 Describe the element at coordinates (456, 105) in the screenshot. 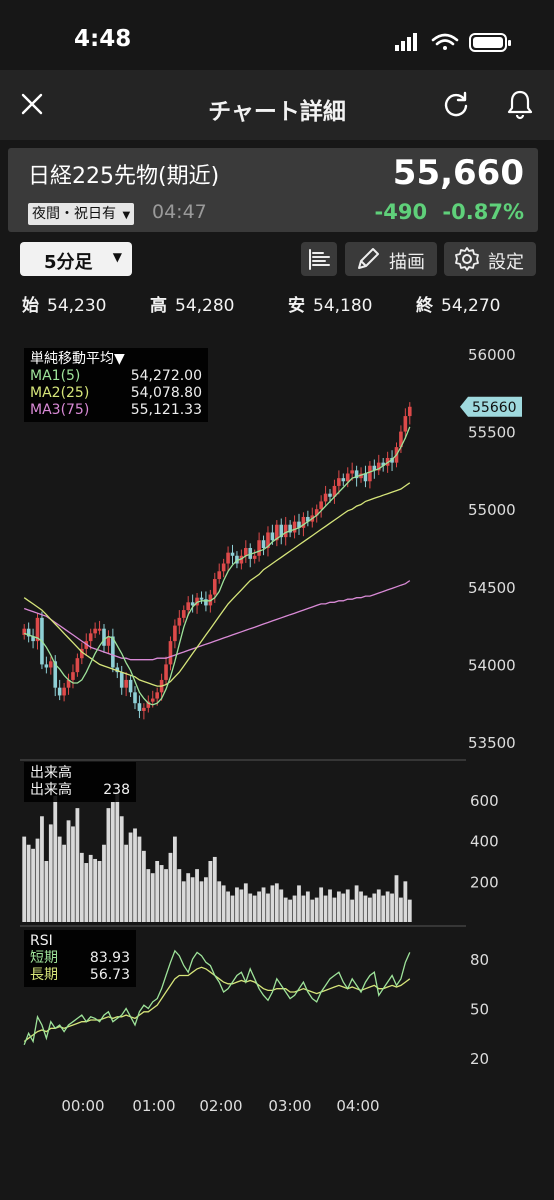

I see `refresh-icon` at that location.